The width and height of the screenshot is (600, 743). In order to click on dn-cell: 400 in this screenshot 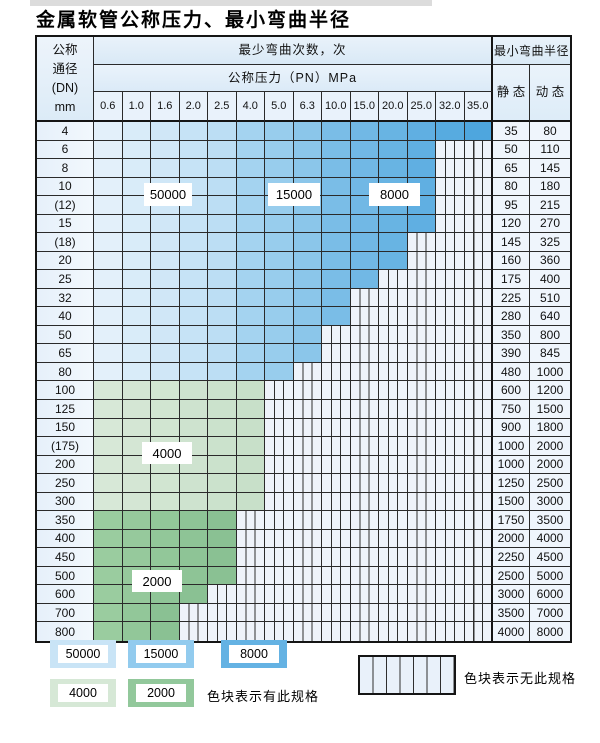, I will do `click(65, 539)`.